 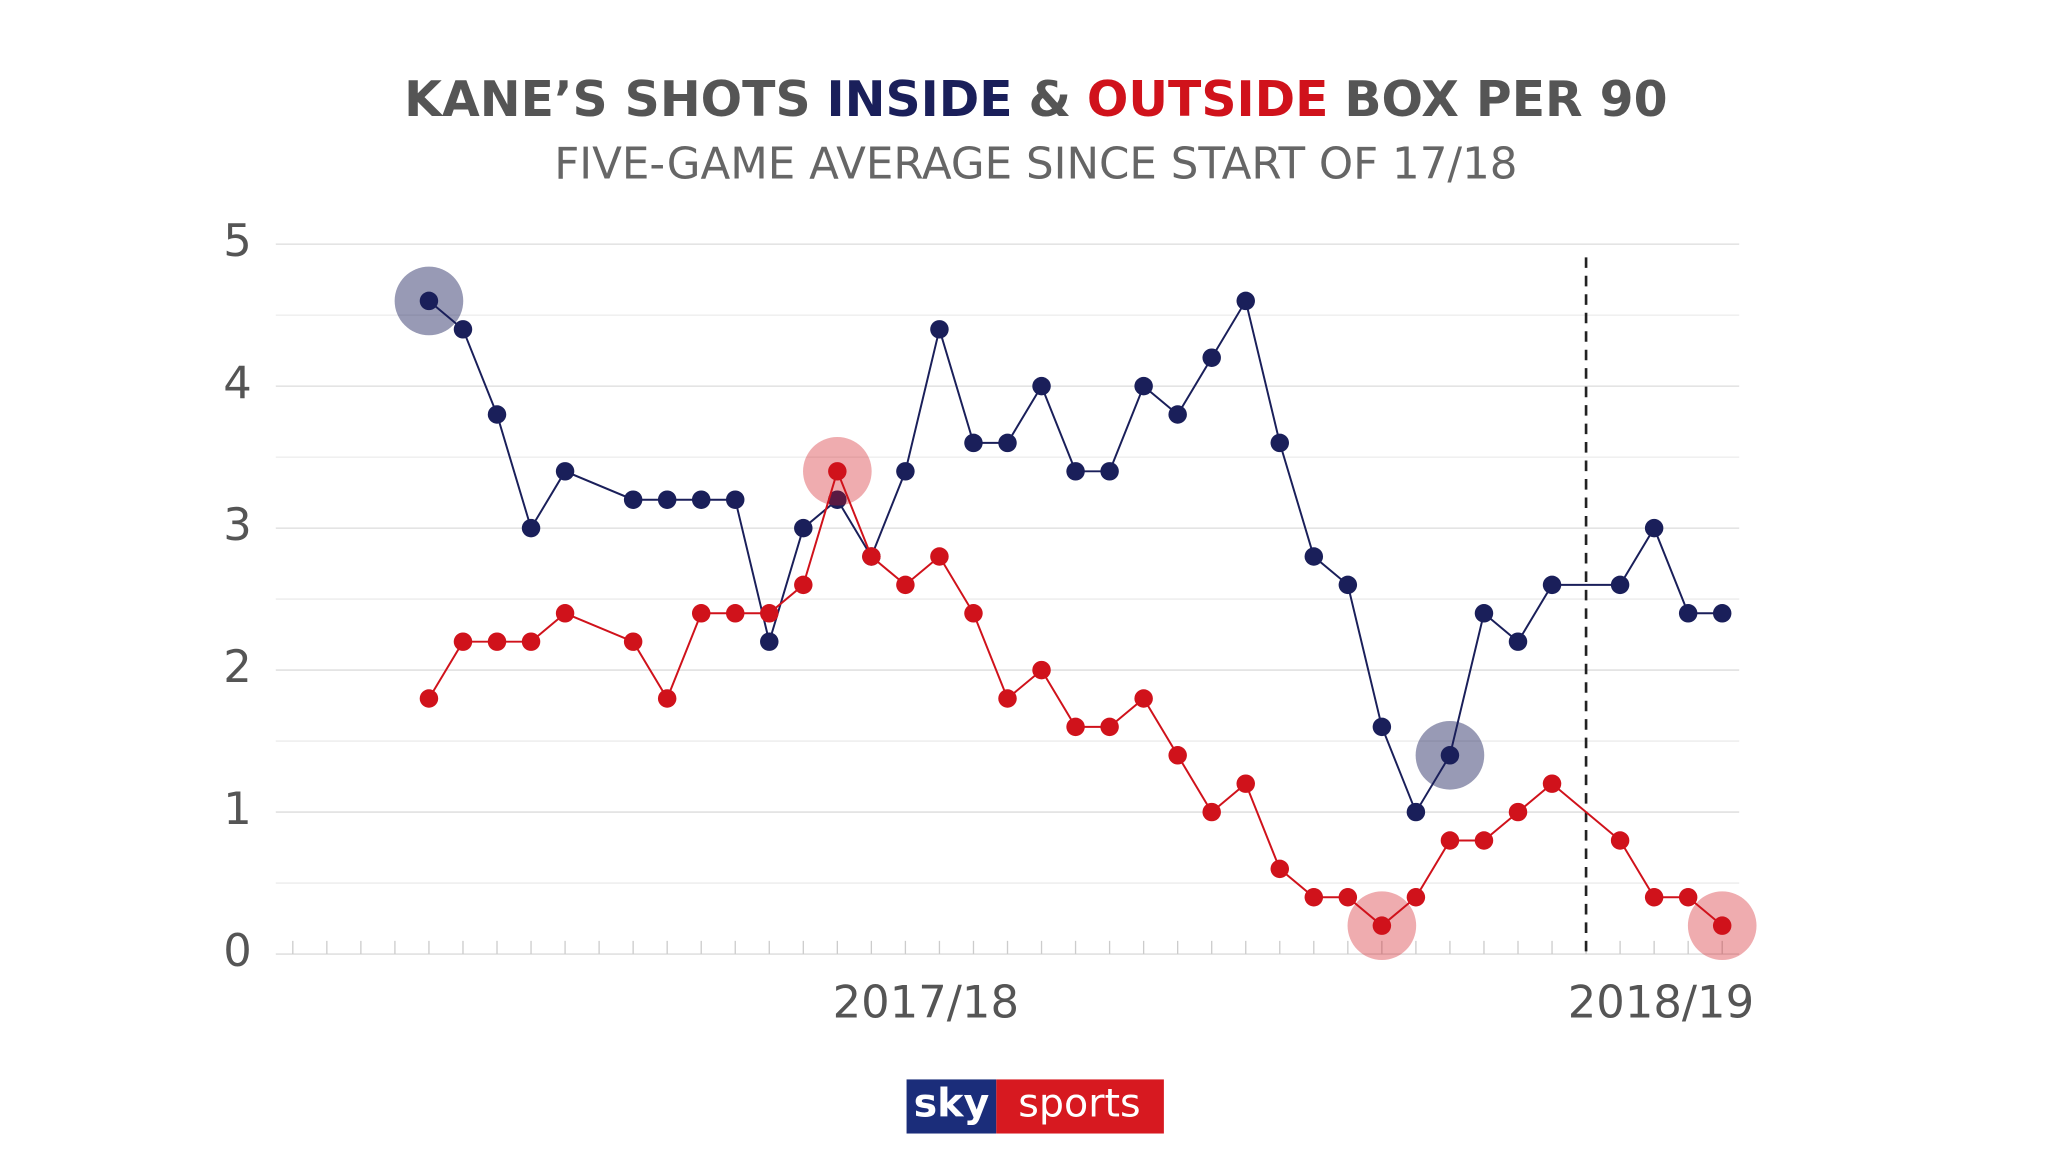 I want to click on title-part: BOX PER 90, so click(x=1505, y=99).